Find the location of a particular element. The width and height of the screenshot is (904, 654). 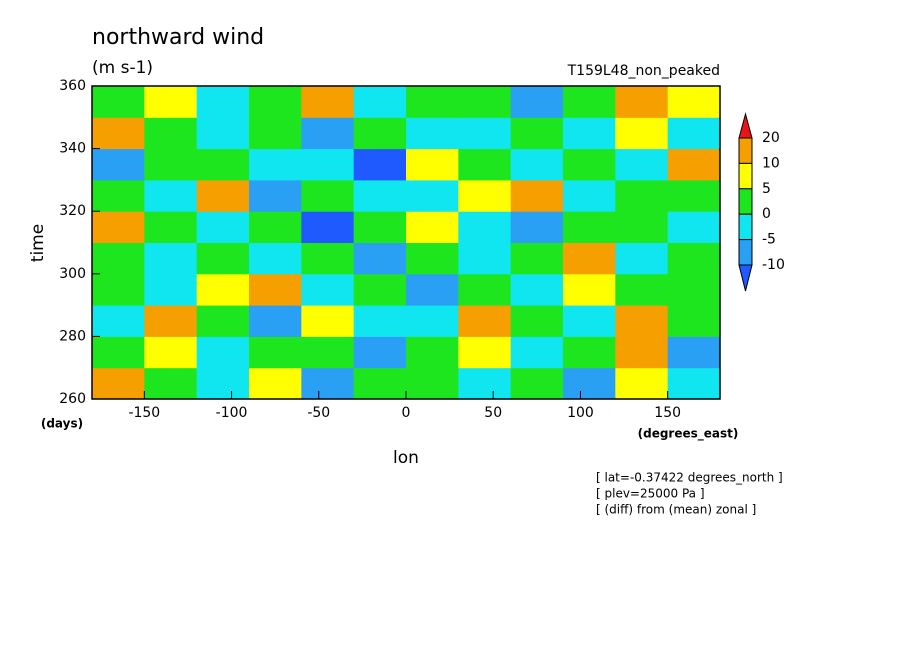

colorbar-label: -5 is located at coordinates (769, 240).